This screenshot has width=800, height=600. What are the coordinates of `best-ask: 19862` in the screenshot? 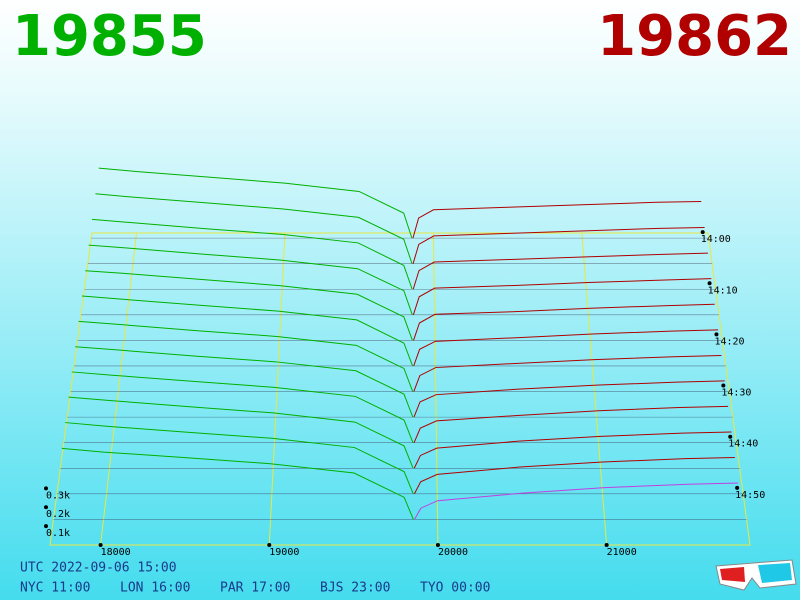 It's located at (694, 36).